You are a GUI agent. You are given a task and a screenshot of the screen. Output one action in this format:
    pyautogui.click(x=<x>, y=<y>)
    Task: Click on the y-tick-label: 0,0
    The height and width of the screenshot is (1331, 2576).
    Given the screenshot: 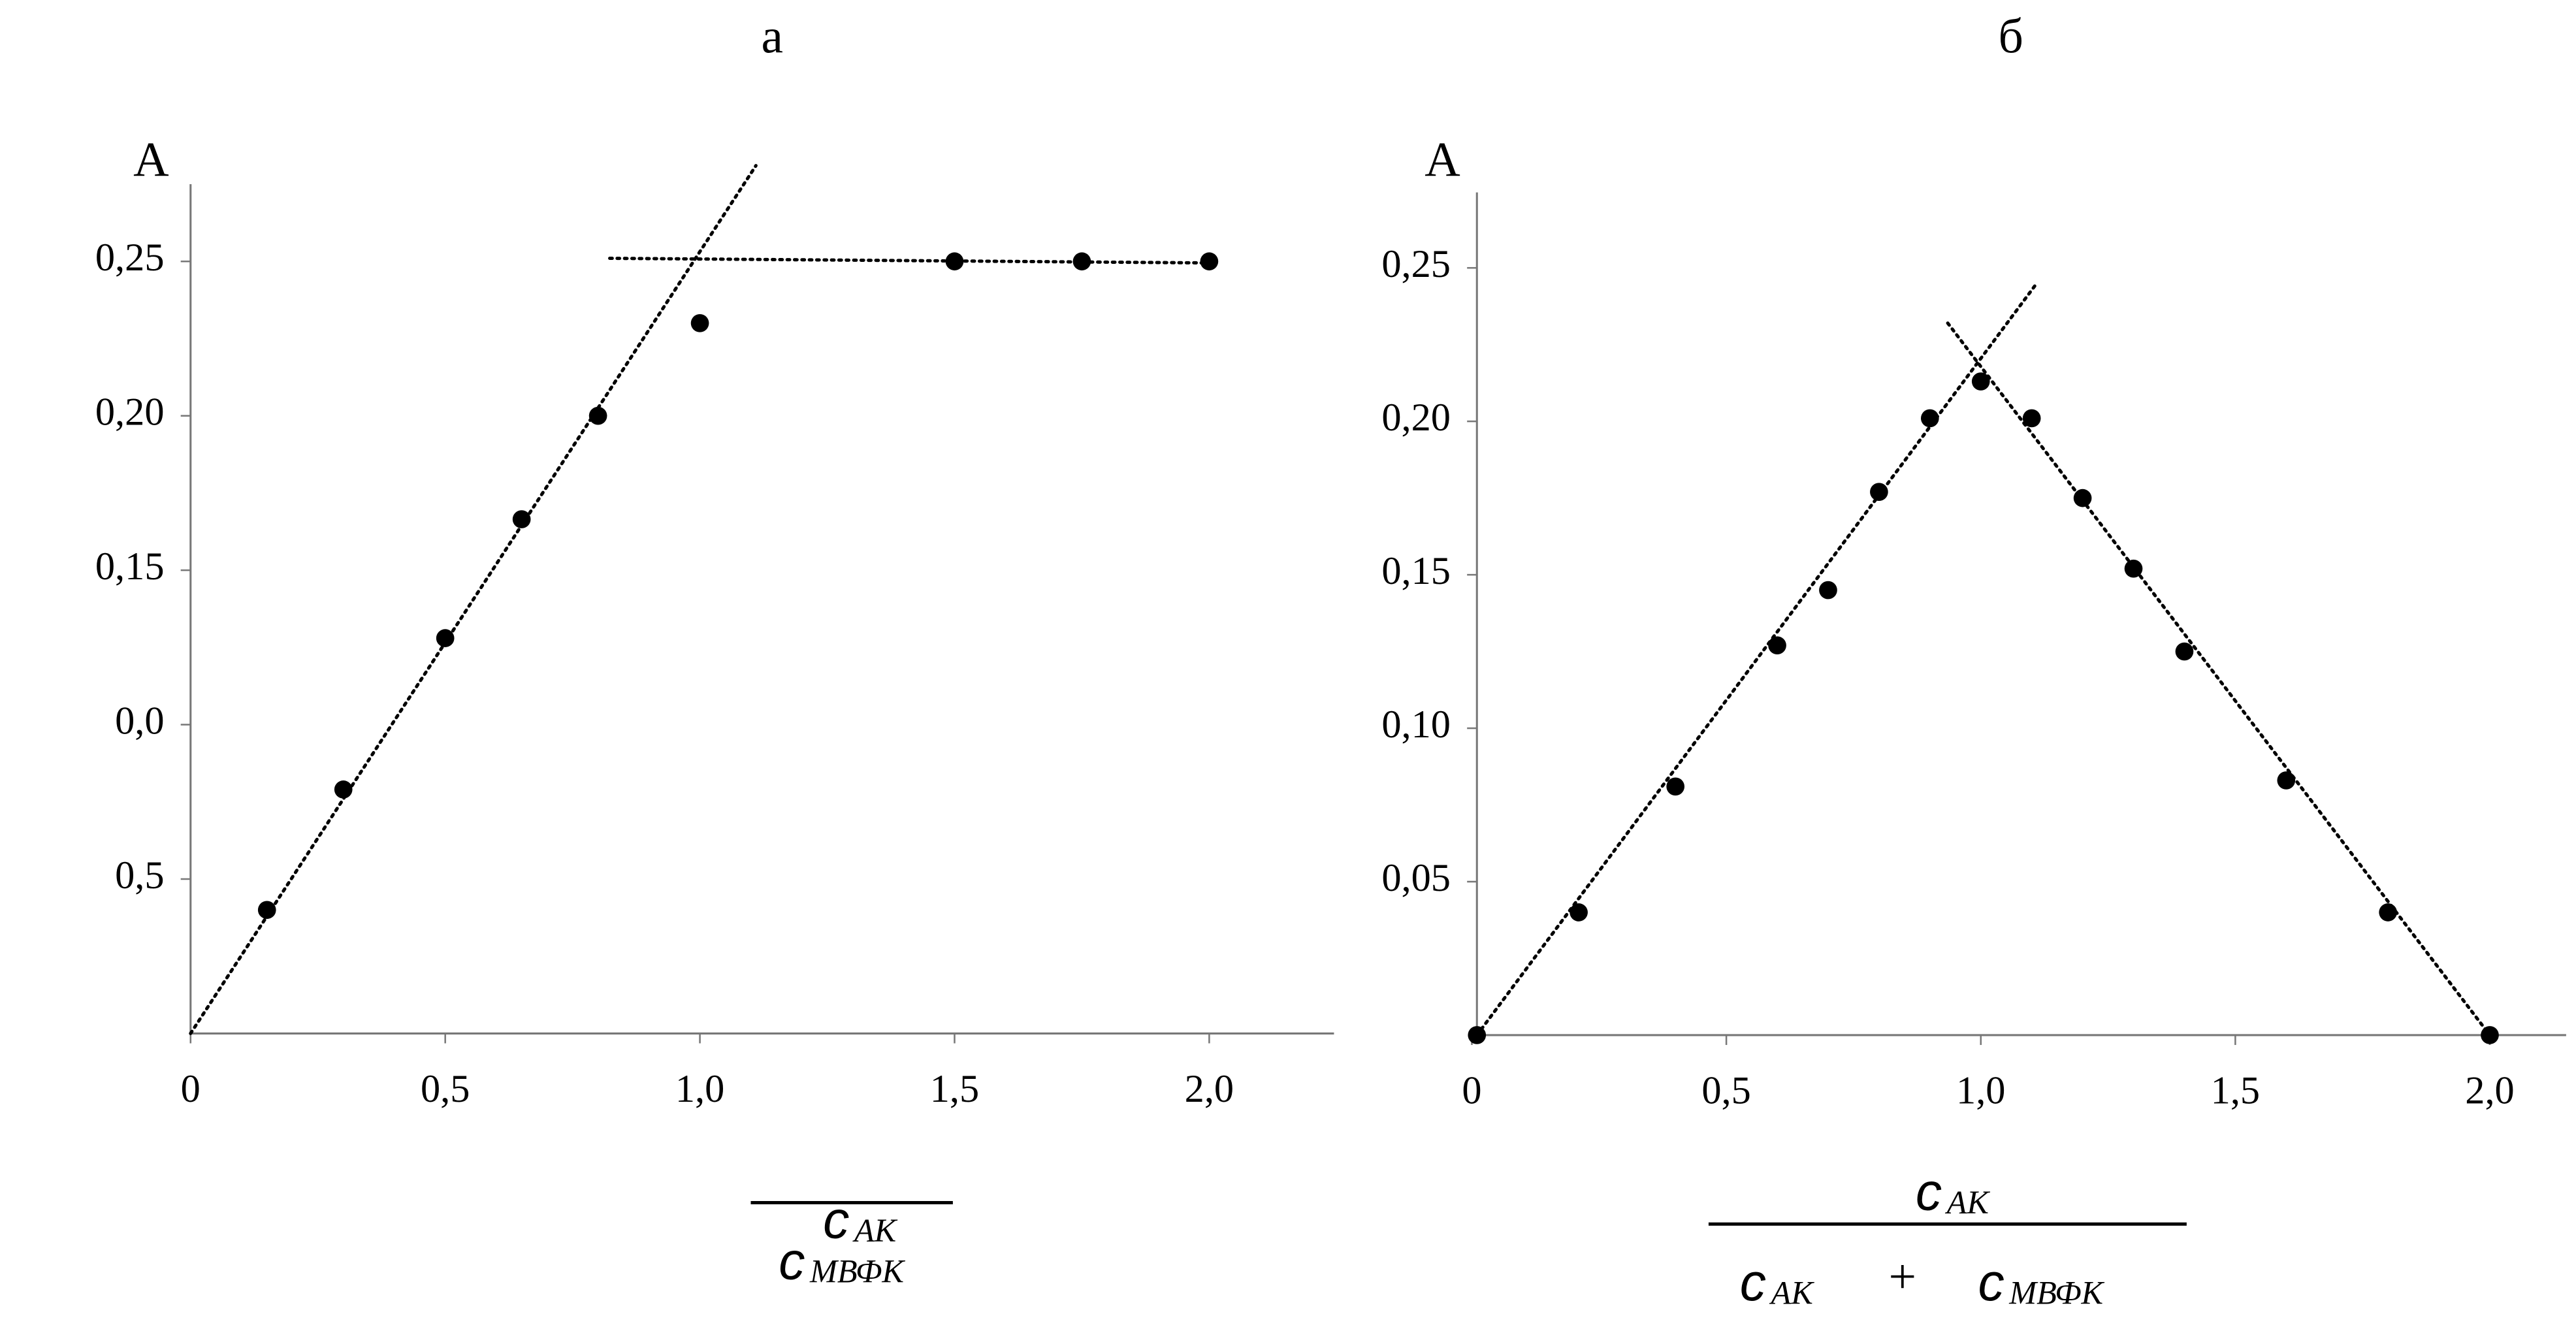 What is the action you would take?
    pyautogui.click(x=139, y=721)
    